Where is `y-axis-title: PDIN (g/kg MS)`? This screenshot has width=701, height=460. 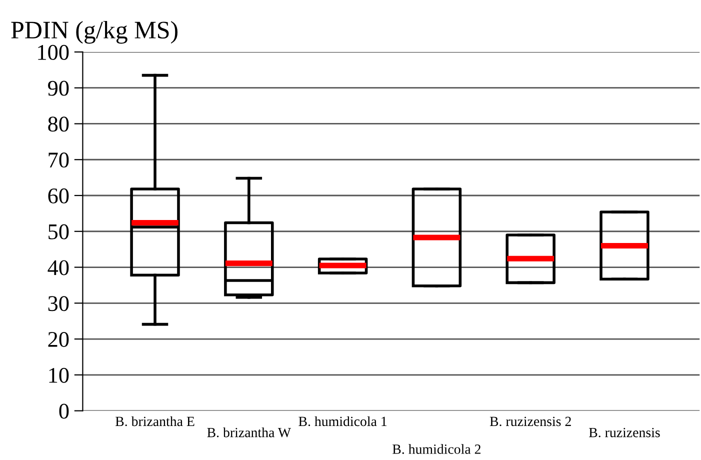 y-axis-title: PDIN (g/kg MS) is located at coordinates (94, 32).